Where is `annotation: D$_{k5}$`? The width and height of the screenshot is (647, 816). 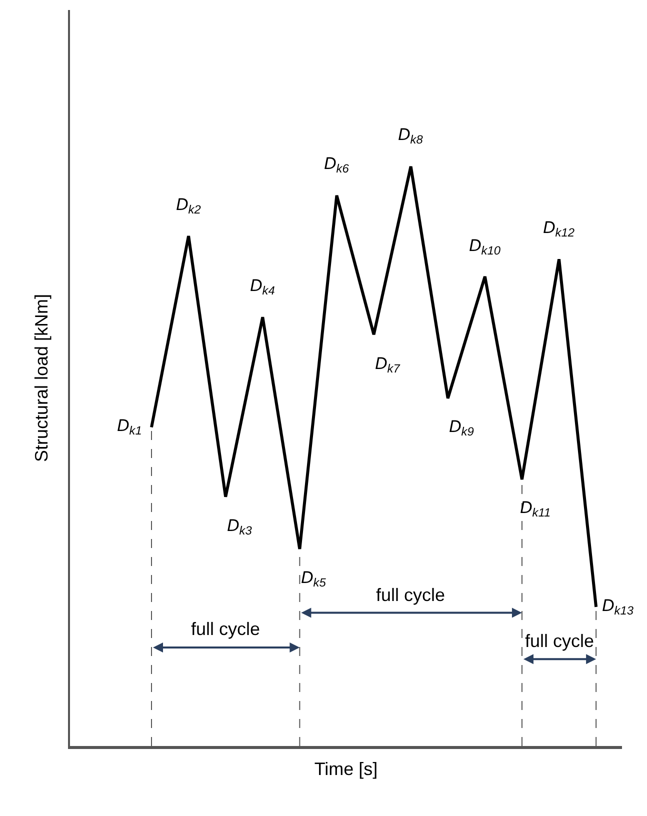
annotation: D$_{k5}$ is located at coordinates (313, 579).